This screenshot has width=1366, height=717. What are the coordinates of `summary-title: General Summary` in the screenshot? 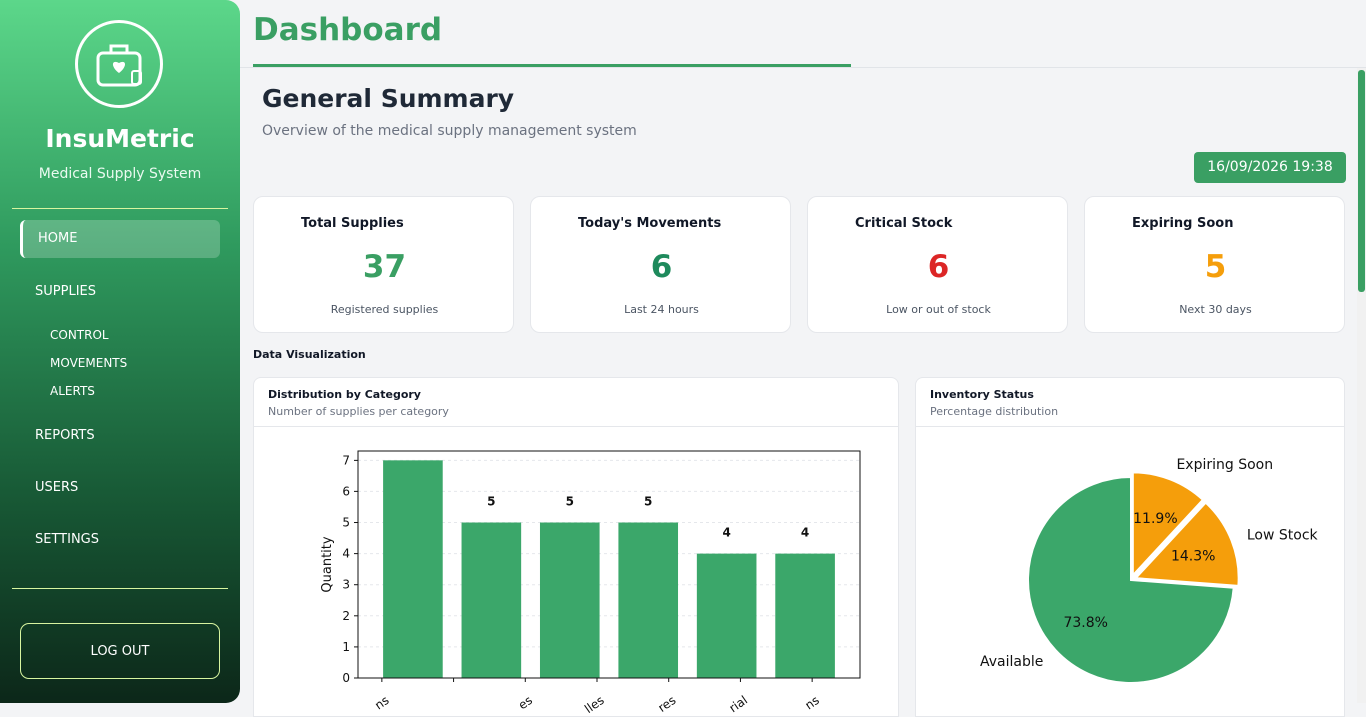 It's located at (388, 98).